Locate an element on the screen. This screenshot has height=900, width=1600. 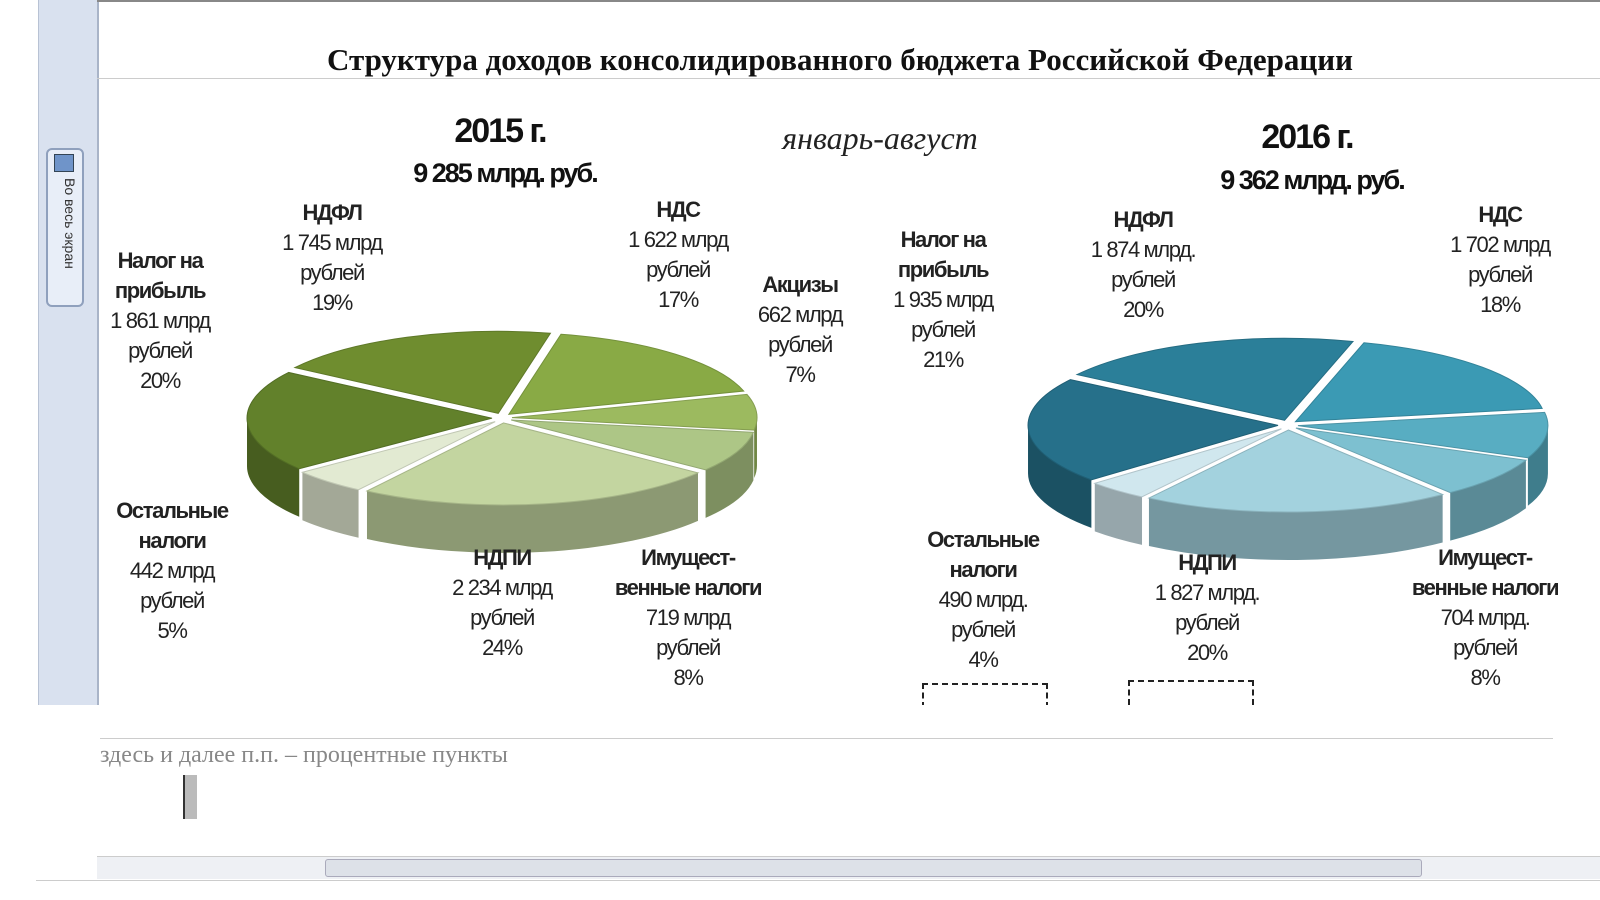
value-label: 17% is located at coordinates (678, 299).